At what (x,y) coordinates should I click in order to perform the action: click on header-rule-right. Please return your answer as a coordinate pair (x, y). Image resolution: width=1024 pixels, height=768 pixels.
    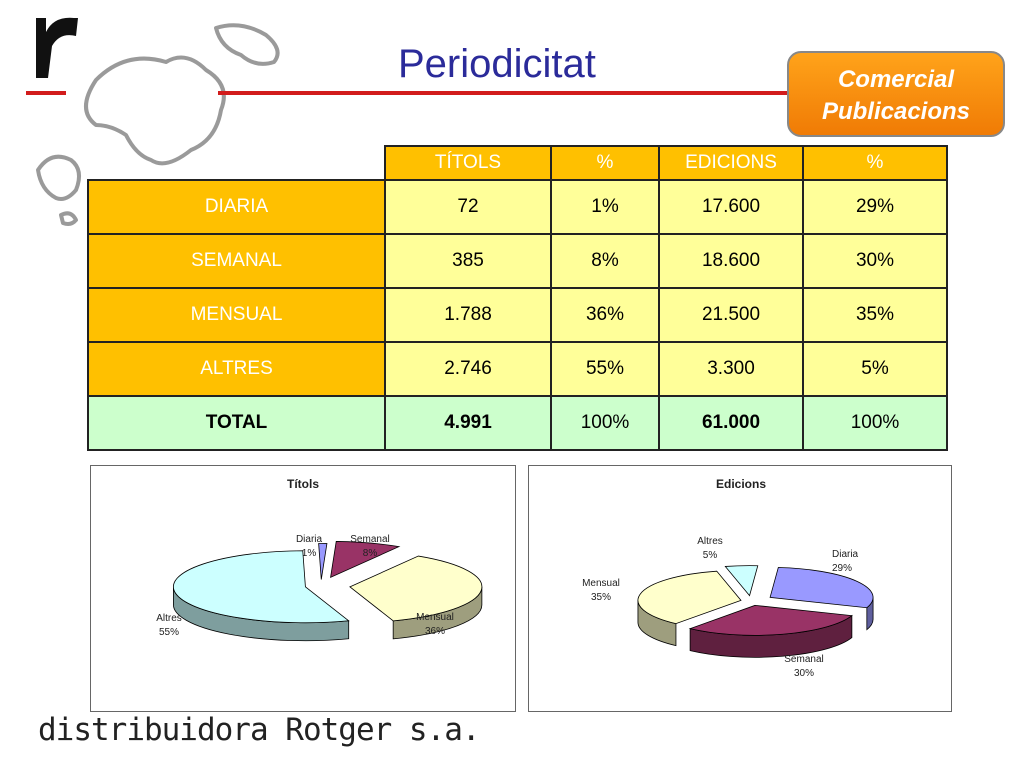
    Looking at the image, I should click on (504, 93).